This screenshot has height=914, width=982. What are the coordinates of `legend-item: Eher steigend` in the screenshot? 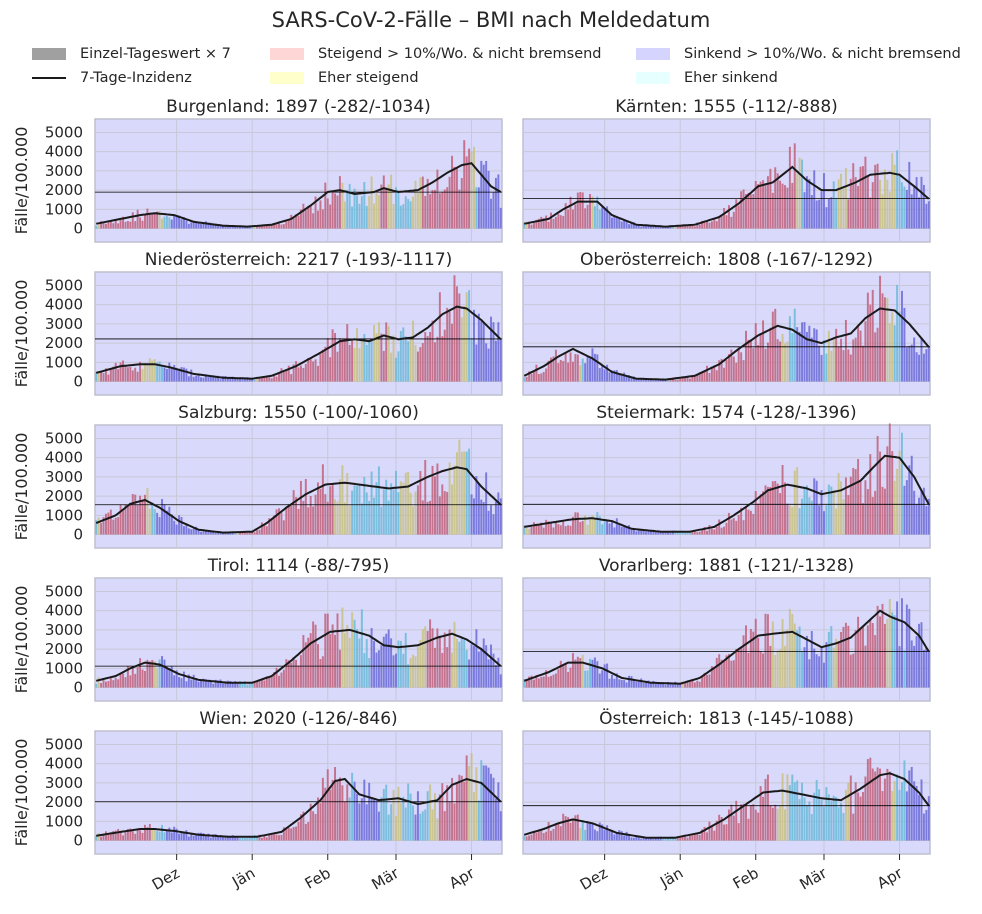 It's located at (344, 78).